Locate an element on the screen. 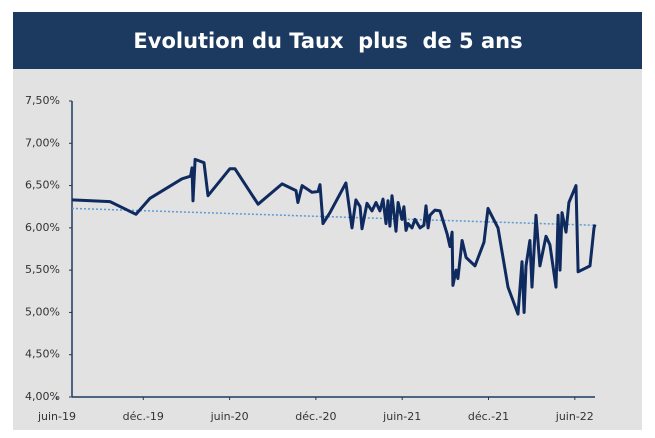  y-tick-label: 6,50% is located at coordinates (42, 185).